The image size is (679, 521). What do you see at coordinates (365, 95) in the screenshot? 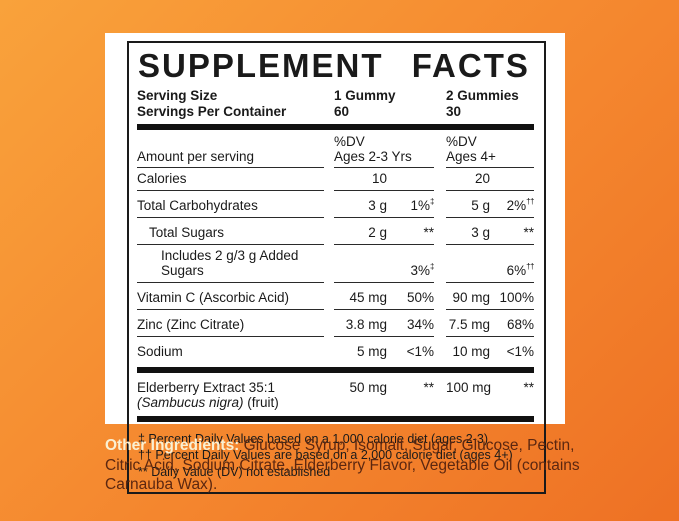
I see `serving-size-col1: 1 Gummy` at bounding box center [365, 95].